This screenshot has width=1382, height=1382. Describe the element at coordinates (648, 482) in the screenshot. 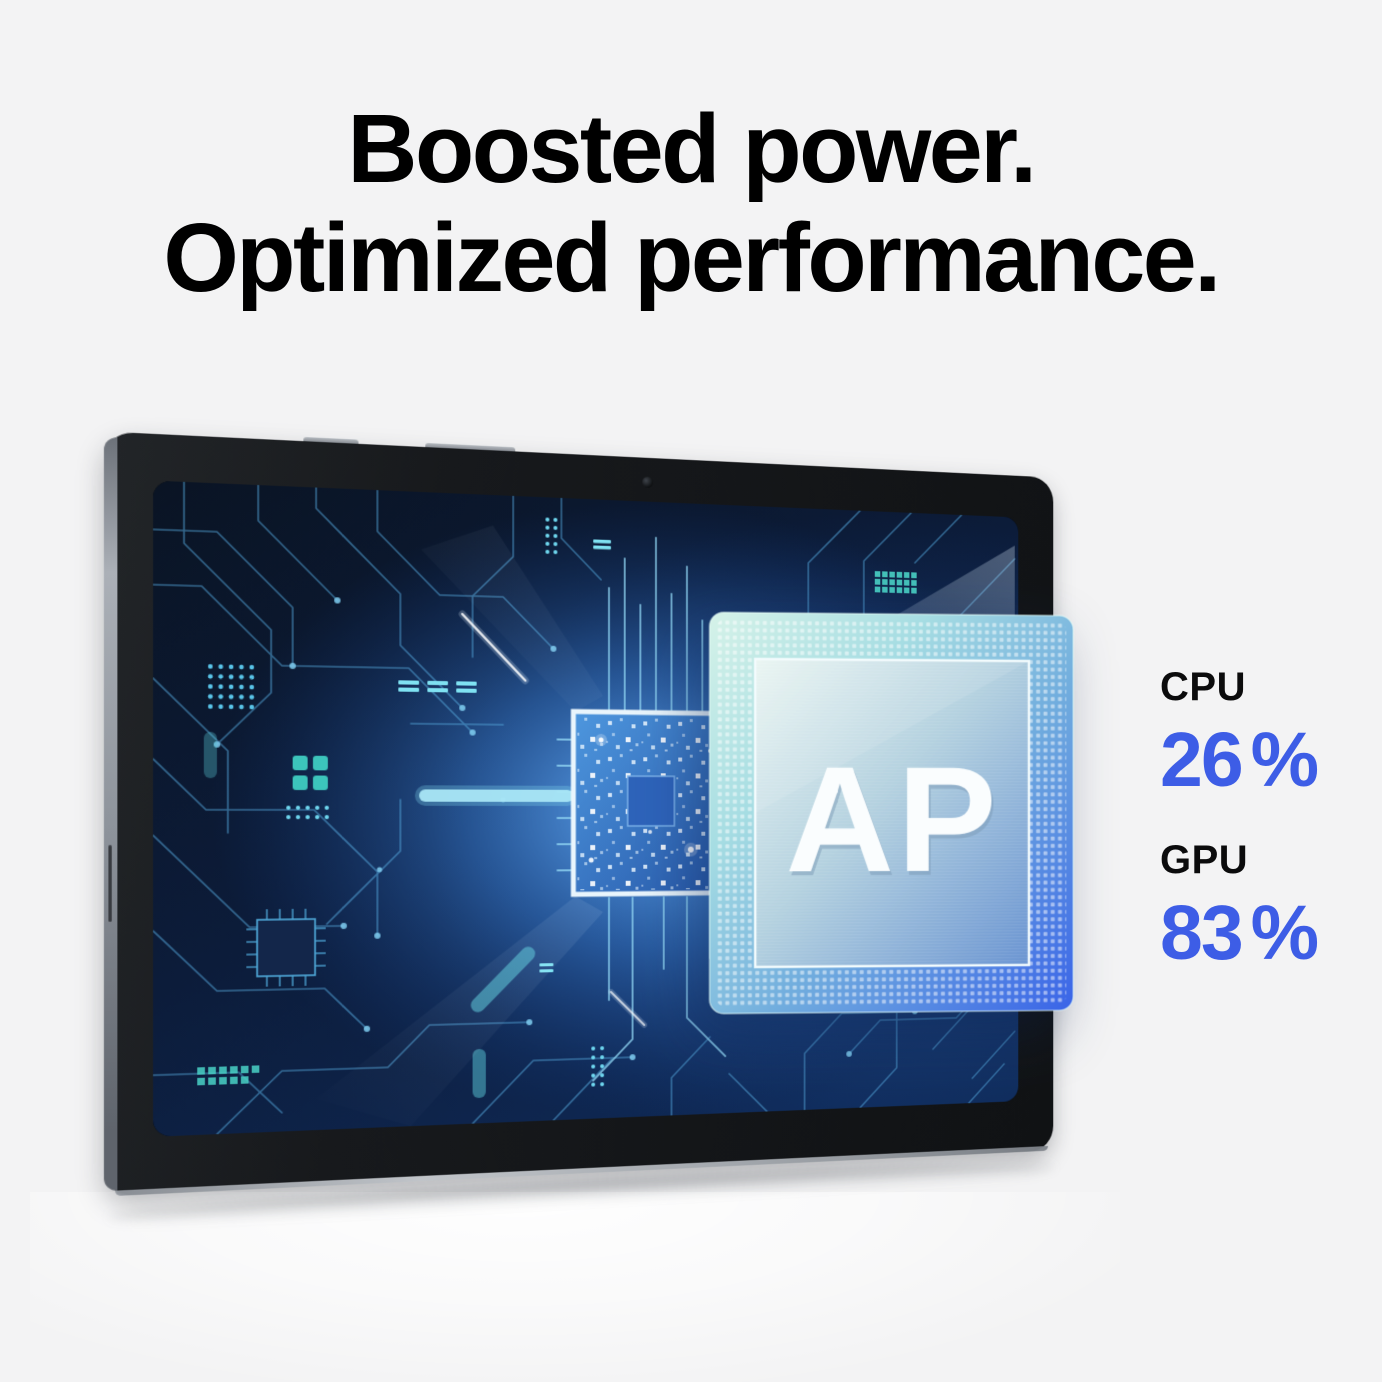

I see `front-camera-icon` at that location.